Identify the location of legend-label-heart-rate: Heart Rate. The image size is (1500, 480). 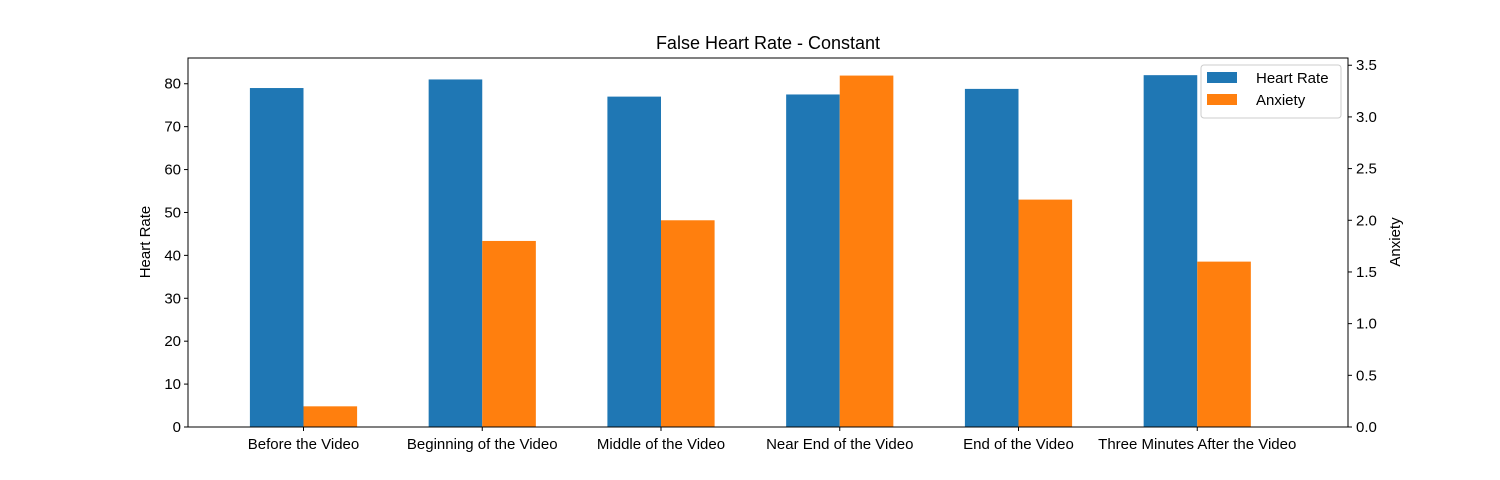
(1292, 78).